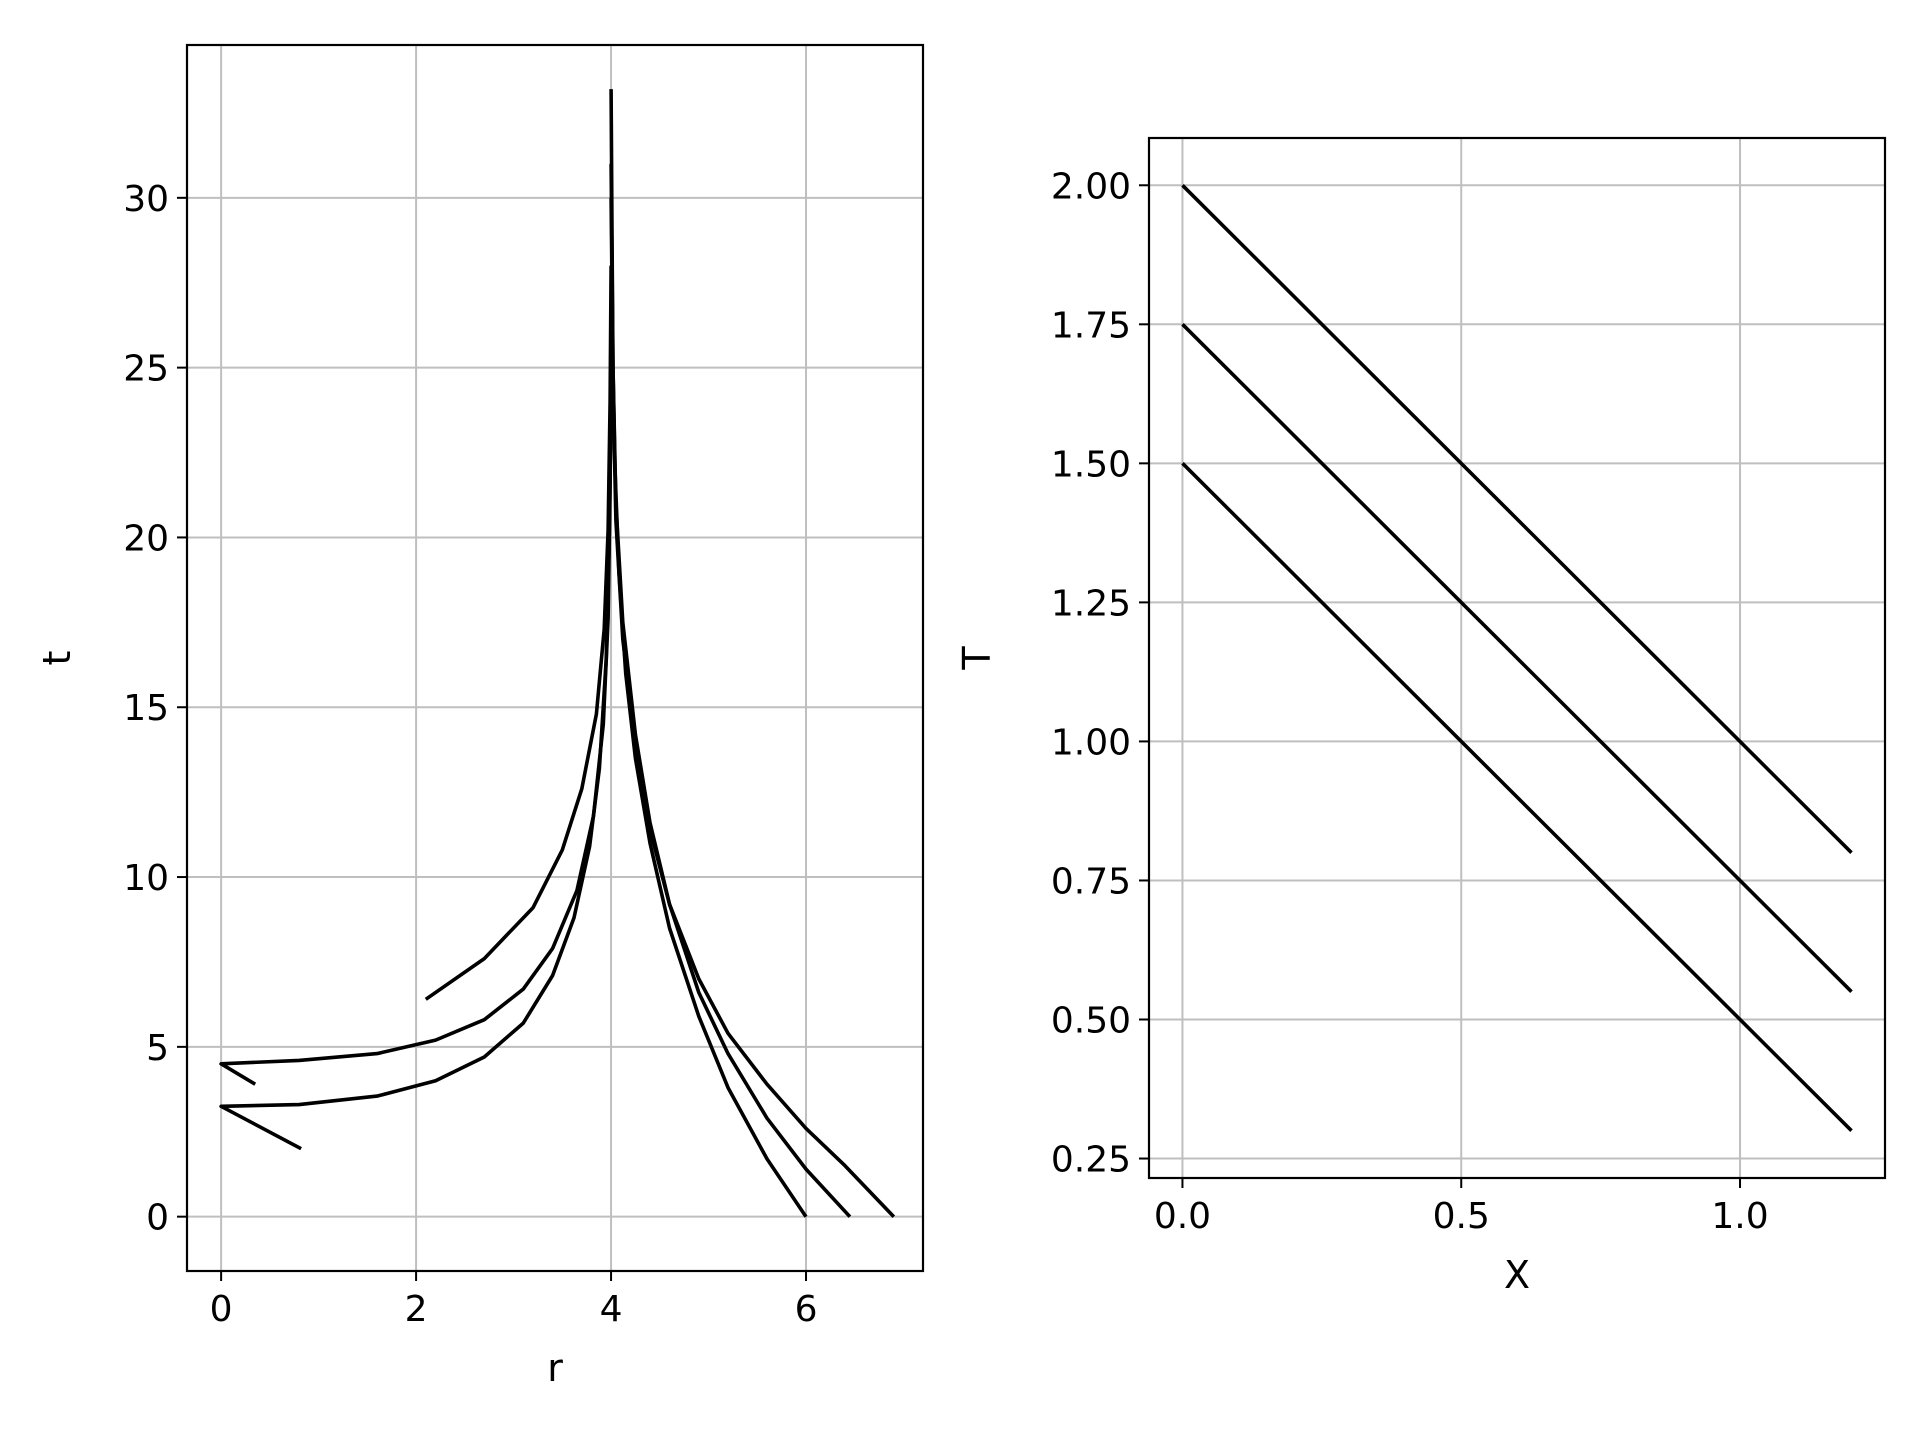 Image resolution: width=1920 pixels, height=1440 pixels. I want to click on right-chart-x-tick-label: 0.5, so click(1461, 1216).